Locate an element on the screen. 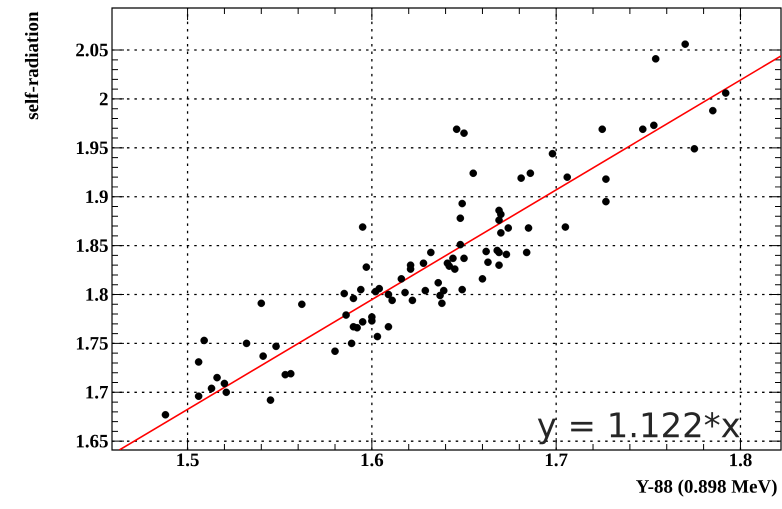  x-tick-label: 1.8 is located at coordinates (741, 460).